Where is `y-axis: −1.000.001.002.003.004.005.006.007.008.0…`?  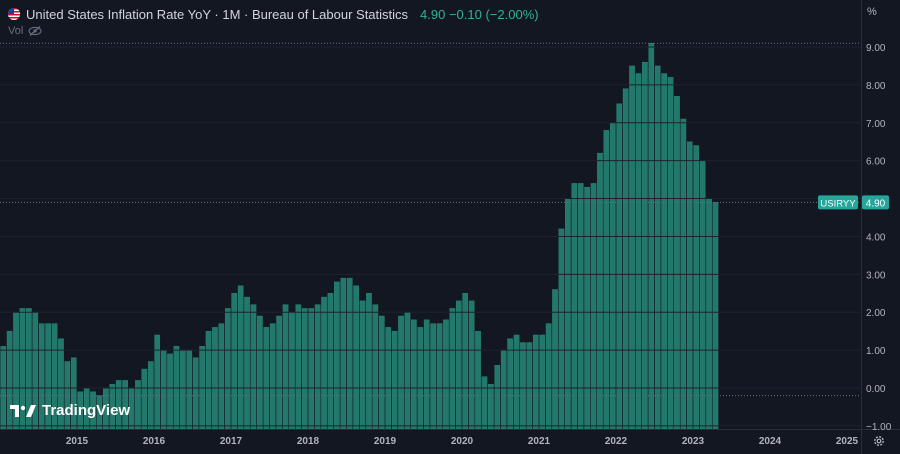 y-axis: −1.000.001.002.003.004.005.006.007.008.0… is located at coordinates (879, 238).